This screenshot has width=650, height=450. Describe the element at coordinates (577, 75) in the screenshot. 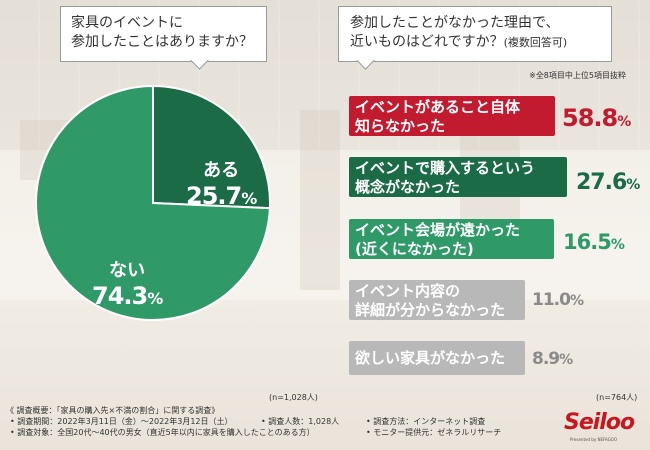

I see `subset-note: ※全8項目中上位5項目抜粋` at that location.